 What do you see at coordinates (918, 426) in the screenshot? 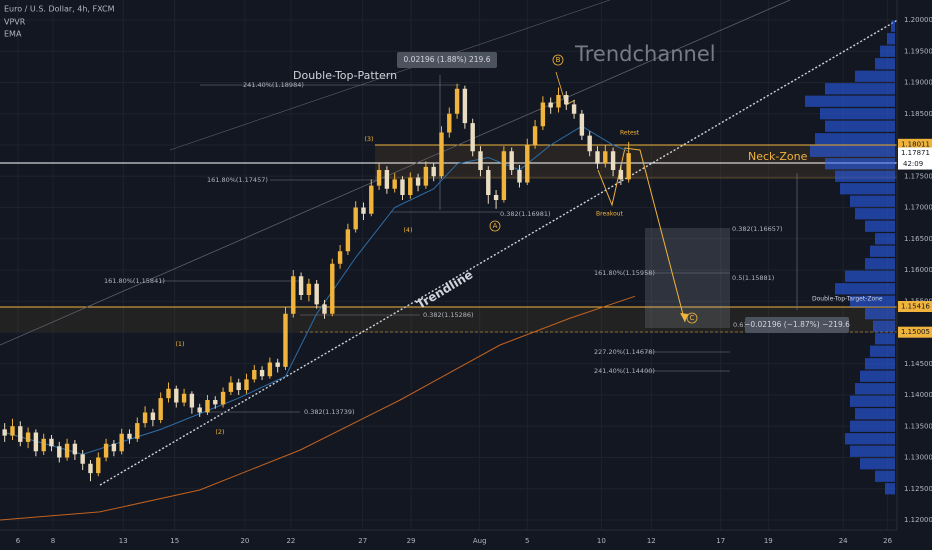
I see `y-tick-label: 1.13500` at bounding box center [918, 426].